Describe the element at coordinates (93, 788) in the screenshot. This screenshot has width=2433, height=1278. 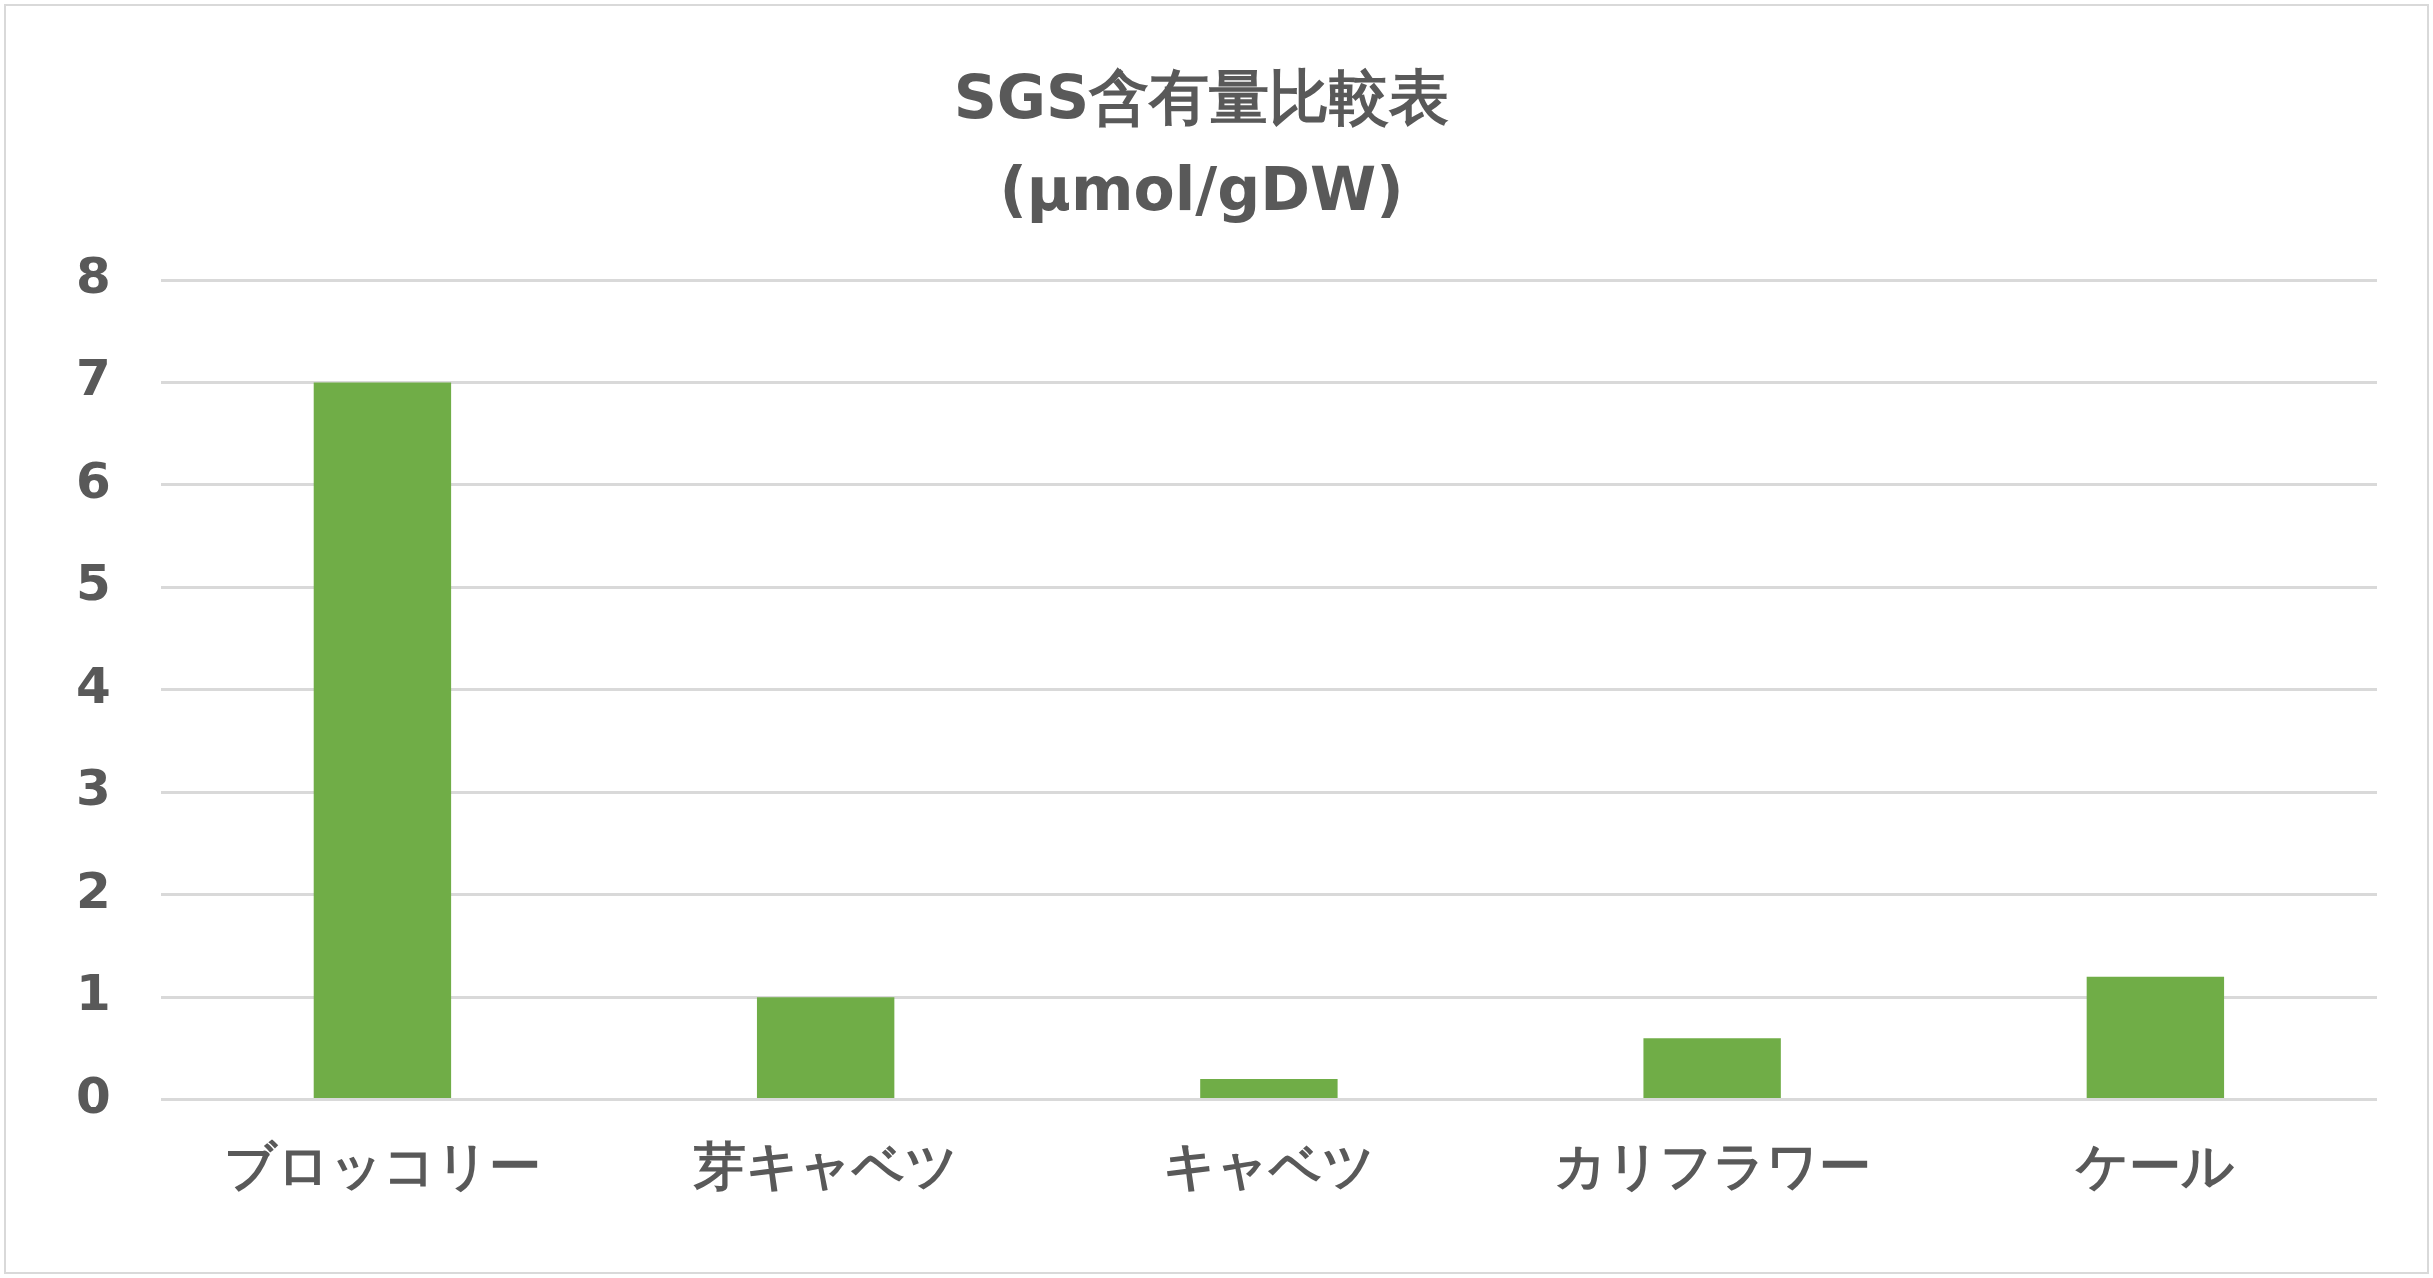
I see `y-tick-label: 3` at that location.